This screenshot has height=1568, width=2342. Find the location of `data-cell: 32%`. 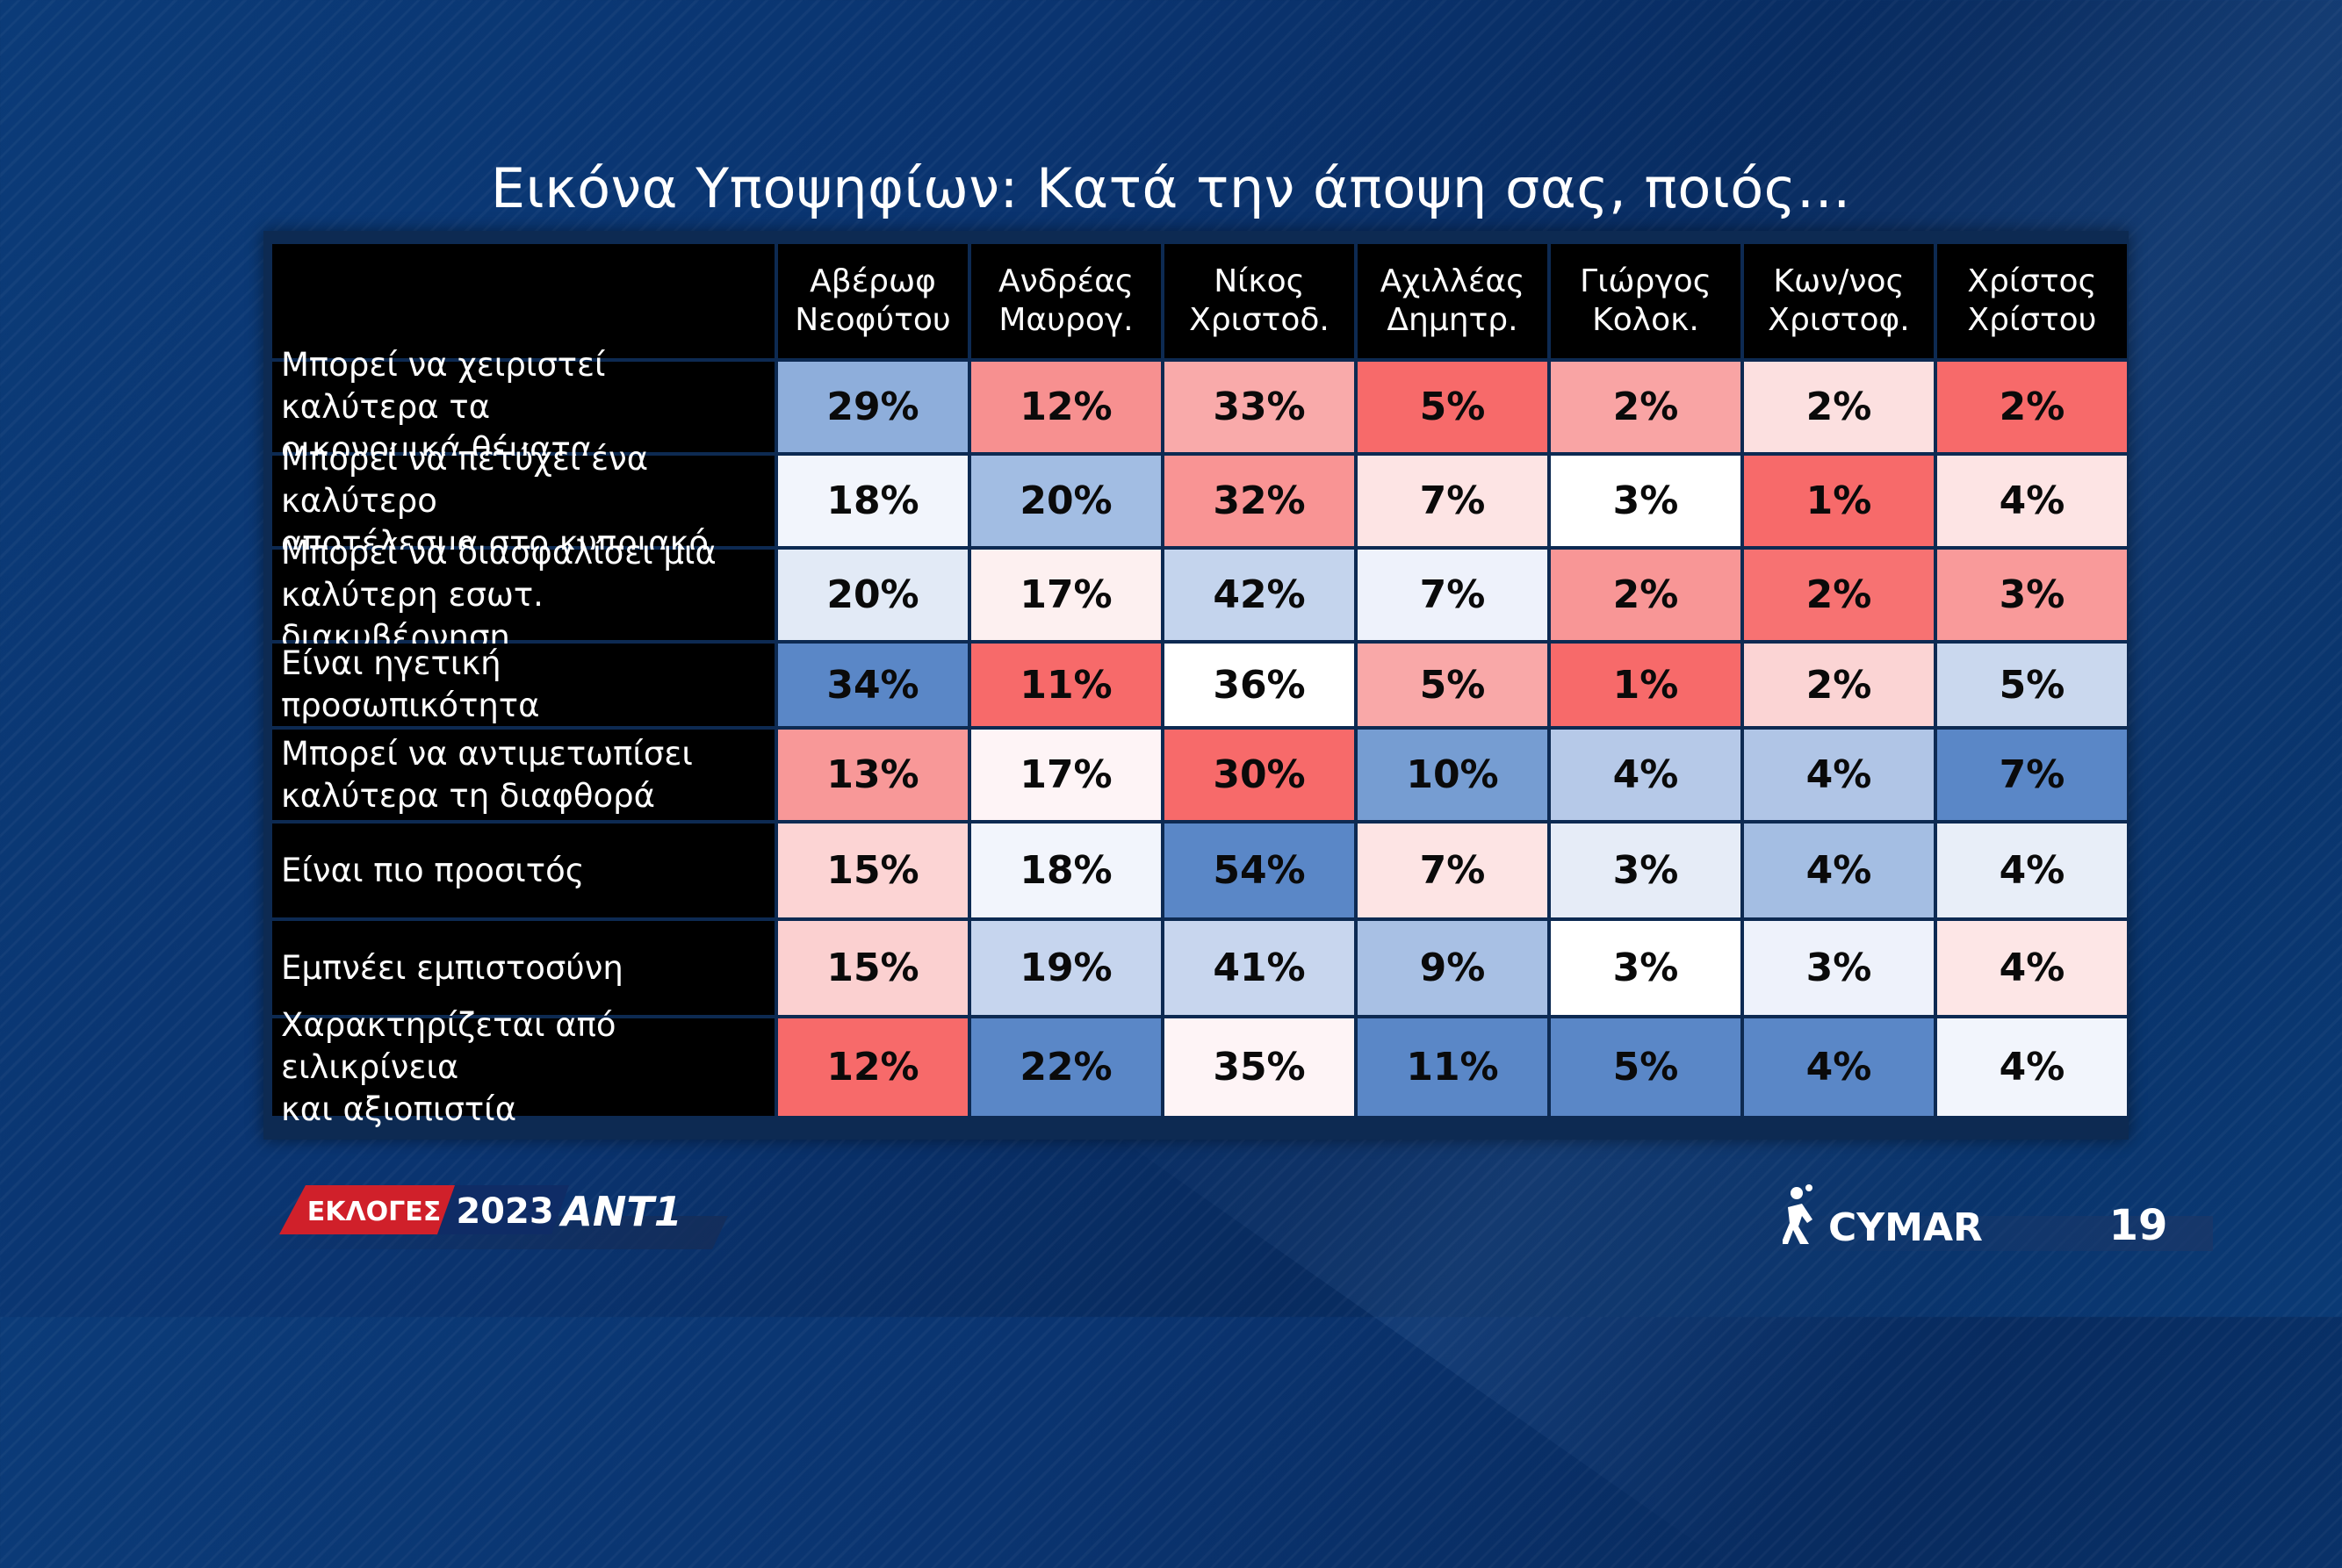

data-cell: 32% is located at coordinates (1259, 501).